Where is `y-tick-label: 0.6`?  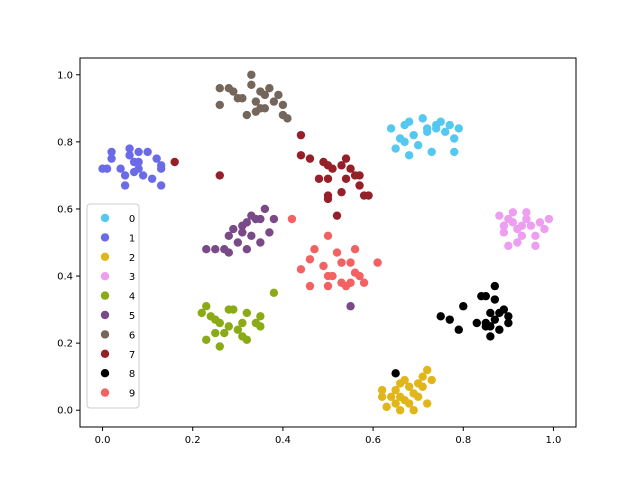
y-tick-label: 0.6 is located at coordinates (65, 209).